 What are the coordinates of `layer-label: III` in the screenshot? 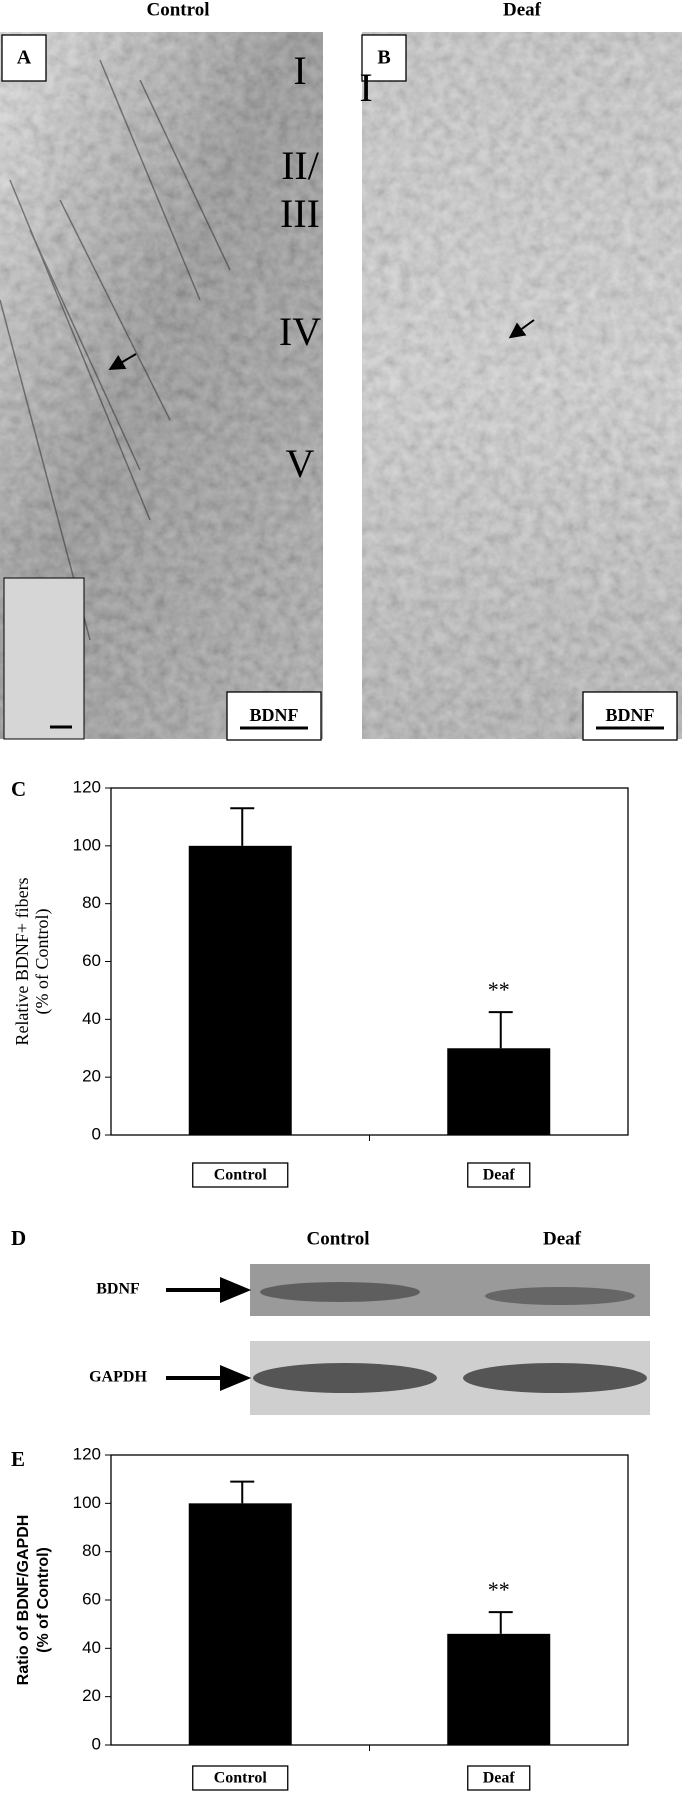 It's located at (300, 213).